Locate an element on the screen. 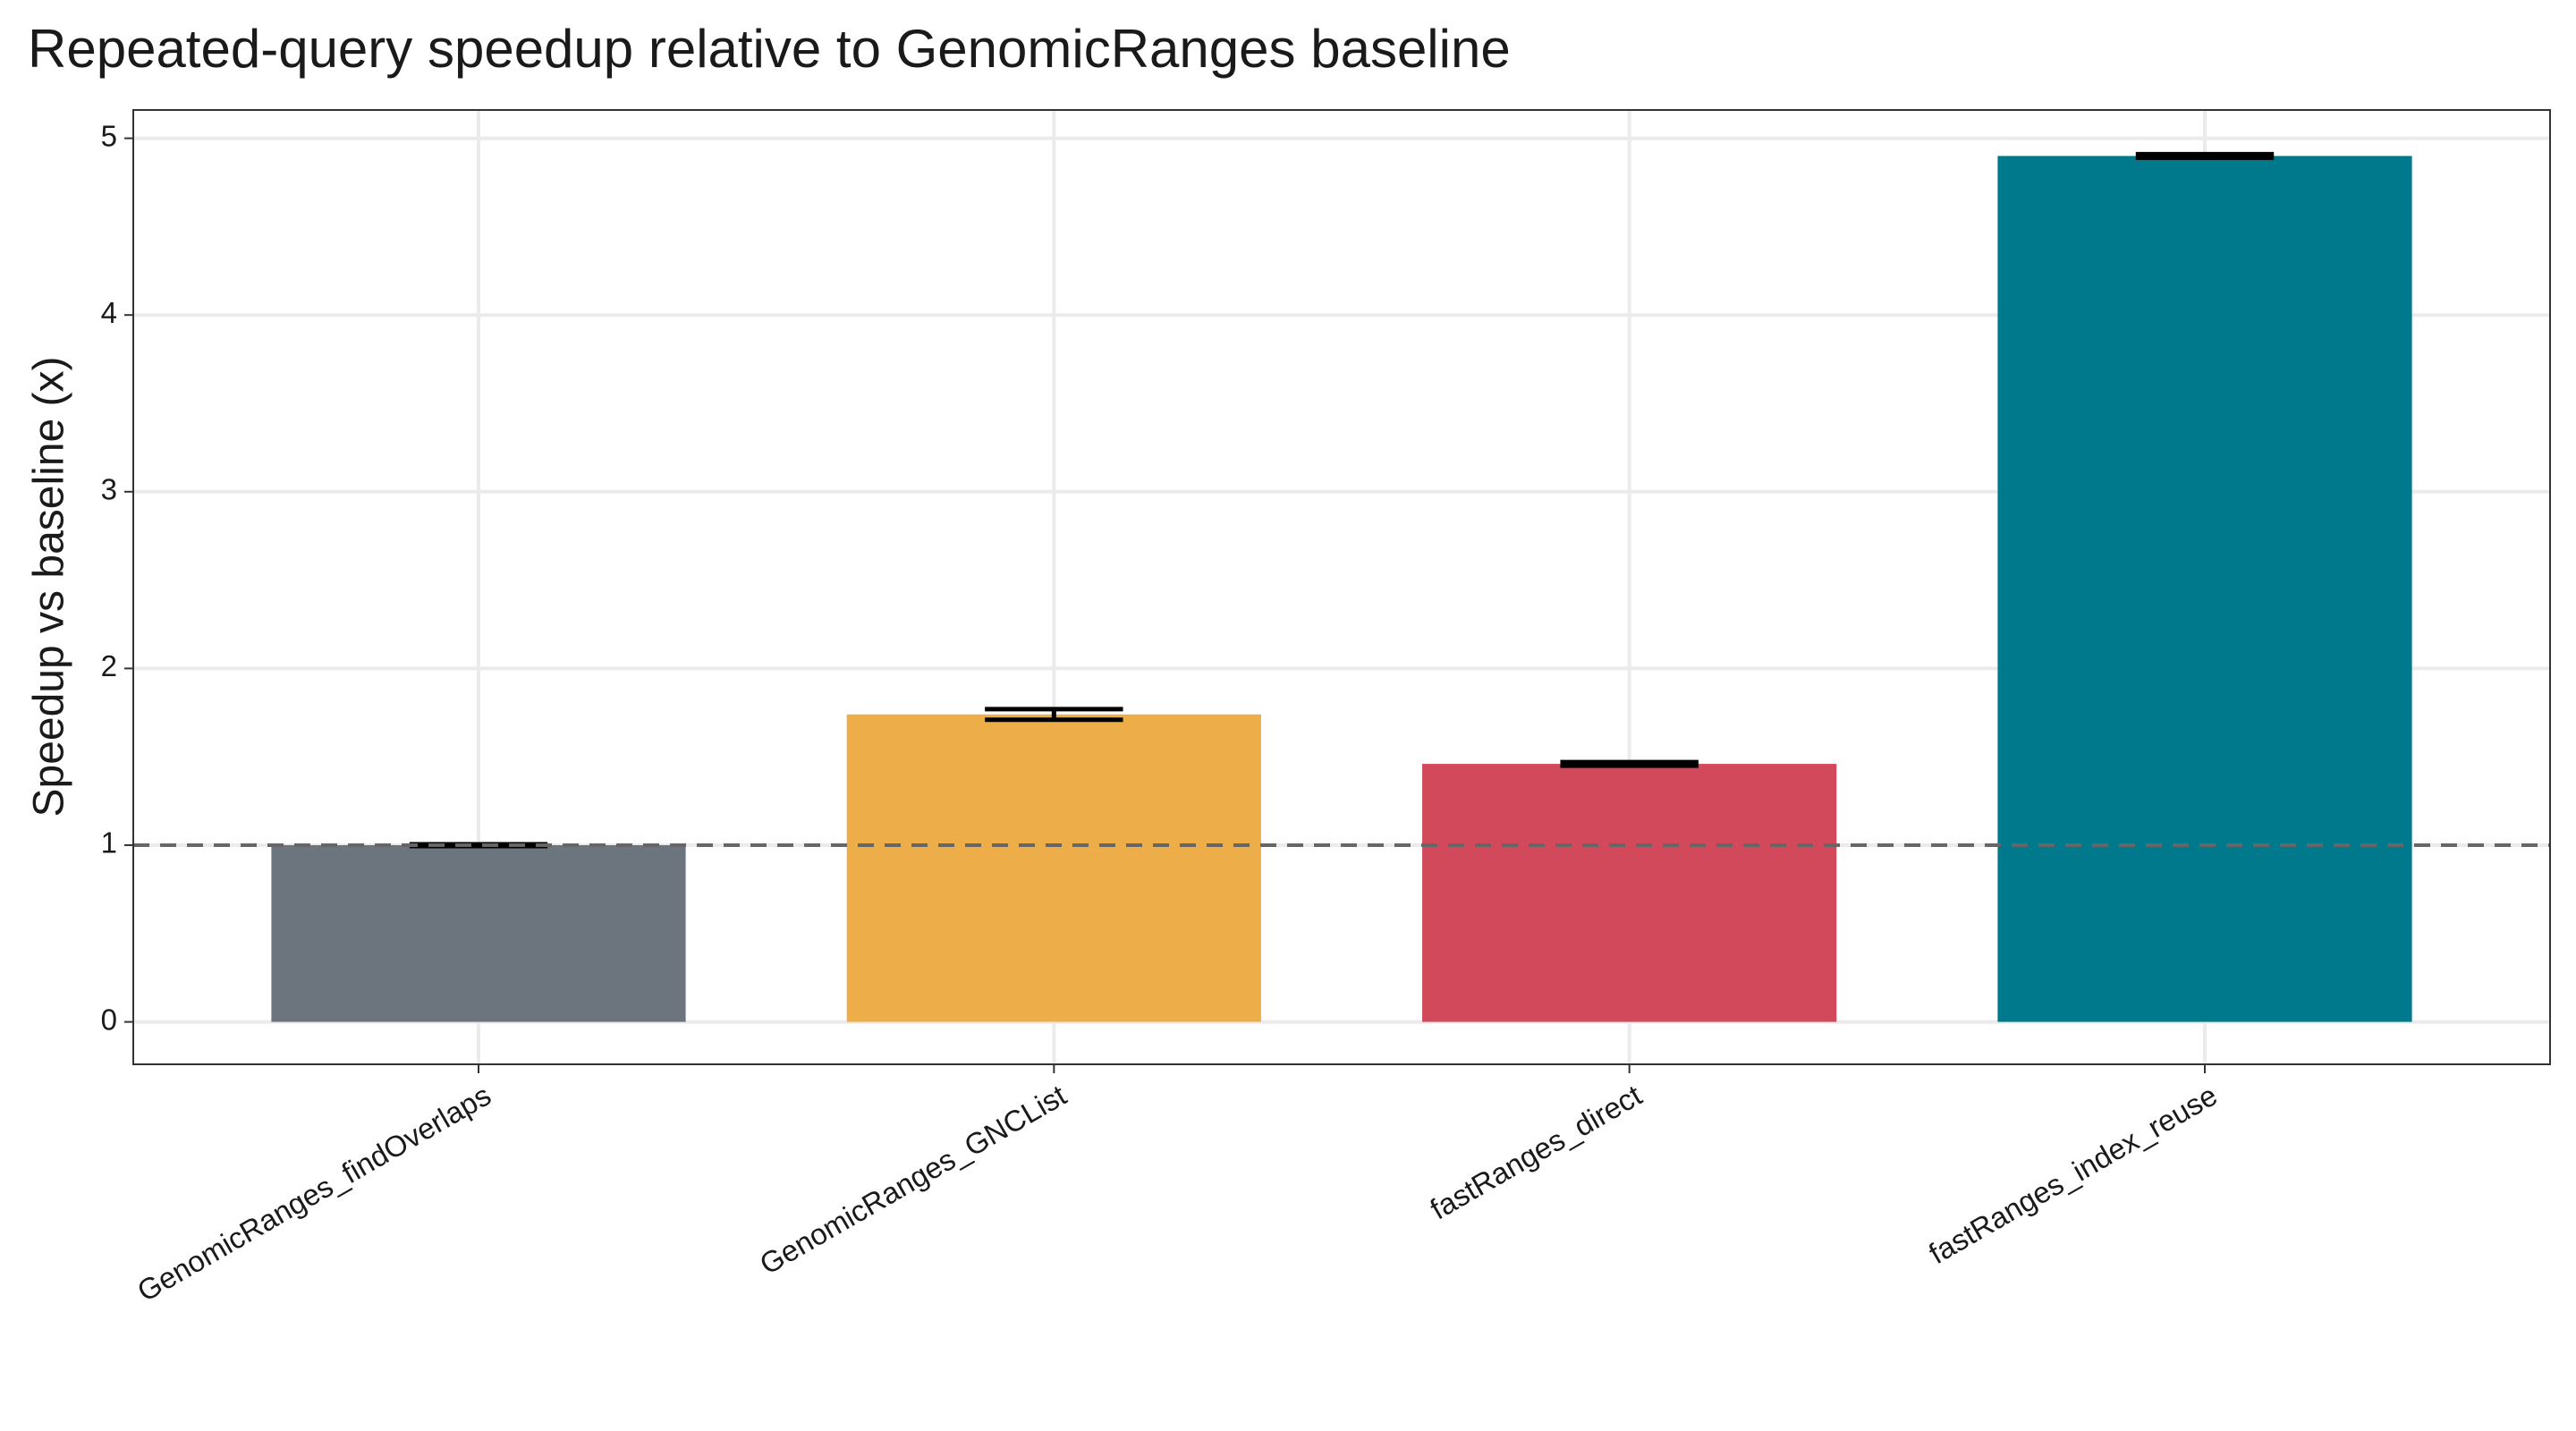 The height and width of the screenshot is (1431, 2576). y-axis-label: Speedup vs baseline (x) is located at coordinates (49, 587).